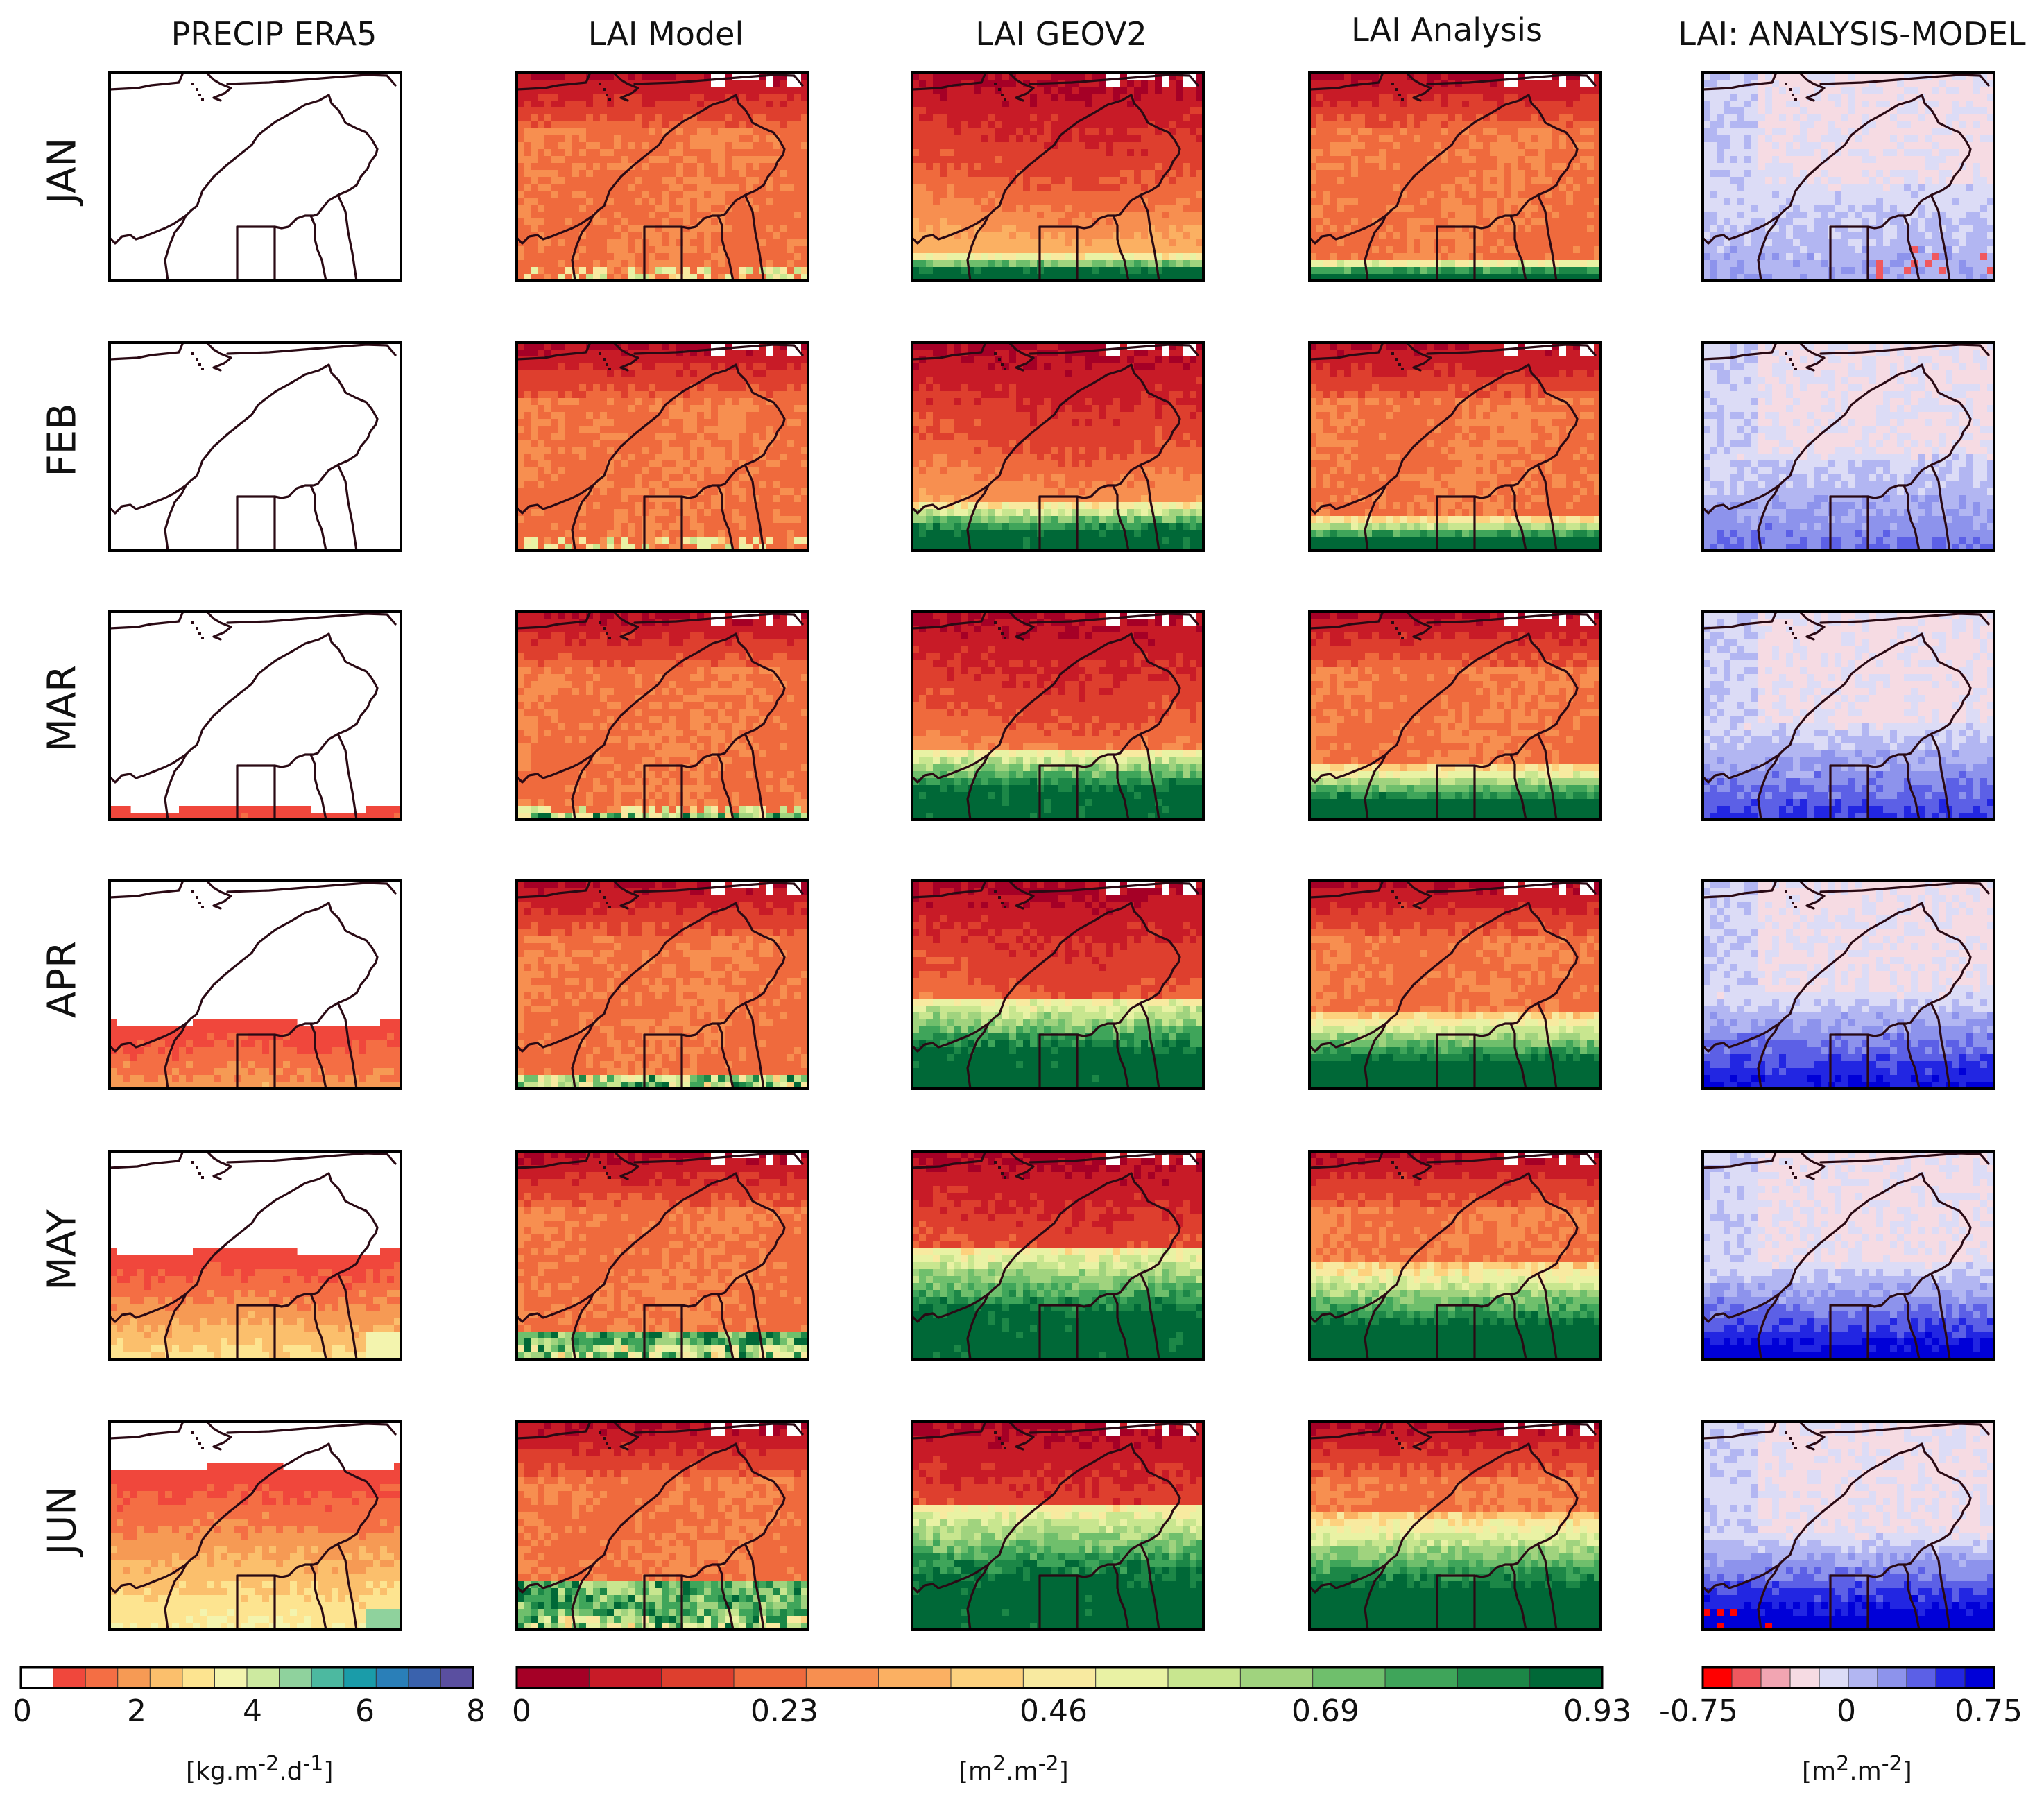 The image size is (2044, 1801). I want to click on lai-tick-023: 0.23, so click(784, 1711).